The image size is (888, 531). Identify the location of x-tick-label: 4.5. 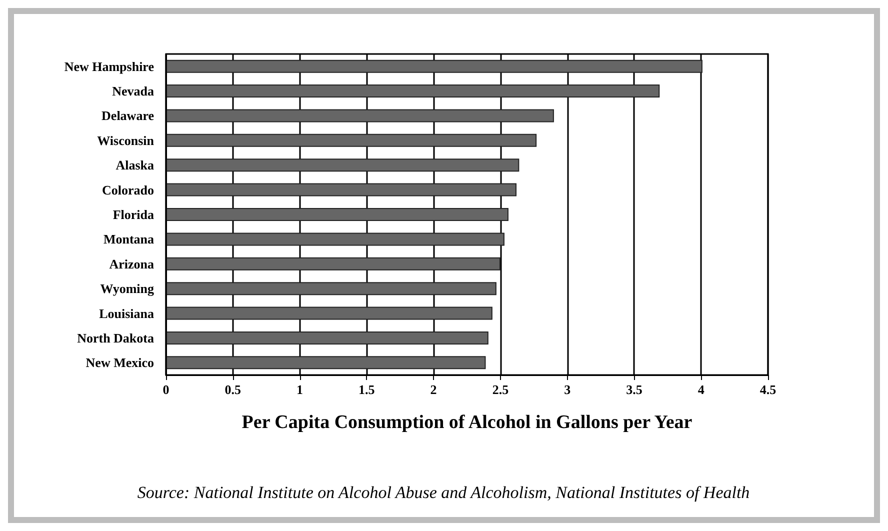
(768, 389).